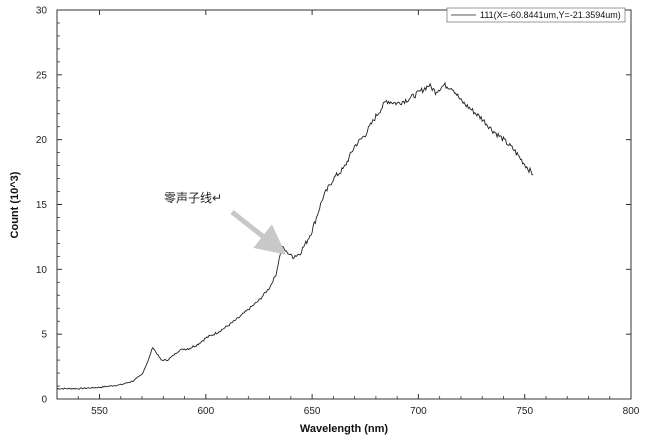  Describe the element at coordinates (44, 400) in the screenshot. I see `y-tick-label: 0` at that location.